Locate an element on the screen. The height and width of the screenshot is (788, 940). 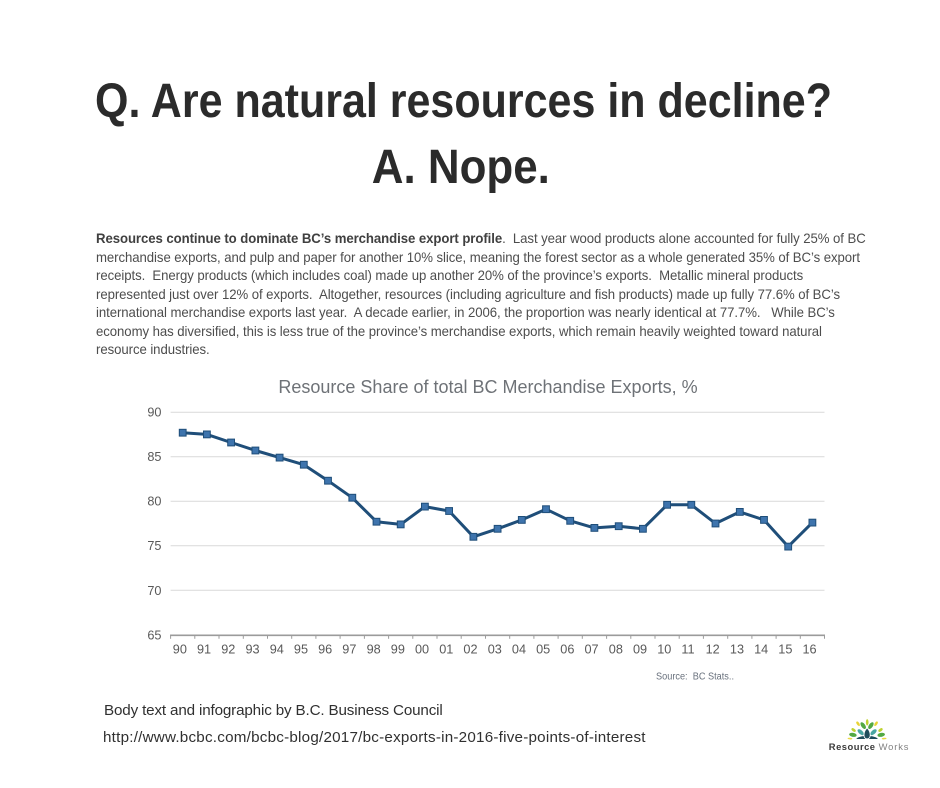
svg-text: 00 is located at coordinates (422, 650).